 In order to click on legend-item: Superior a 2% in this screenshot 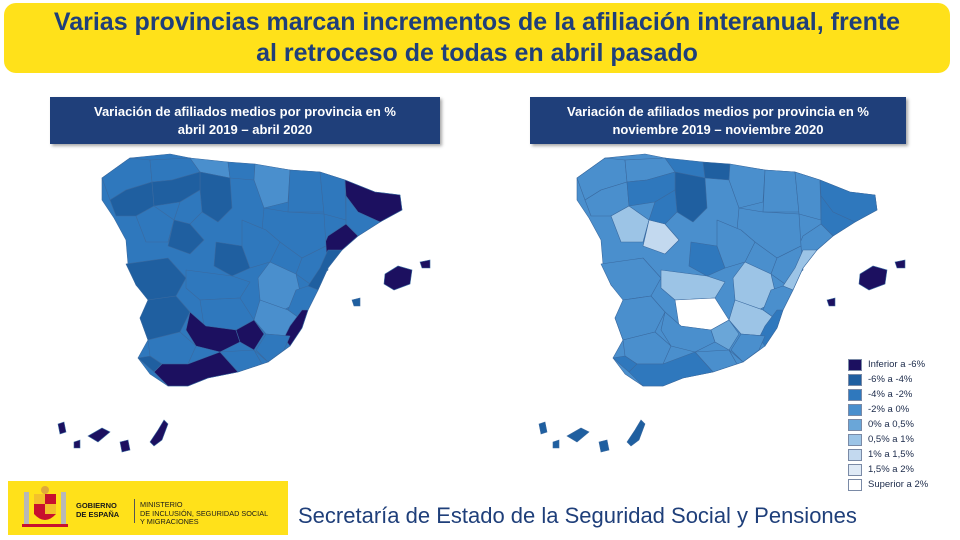, I will do `click(893, 484)`.